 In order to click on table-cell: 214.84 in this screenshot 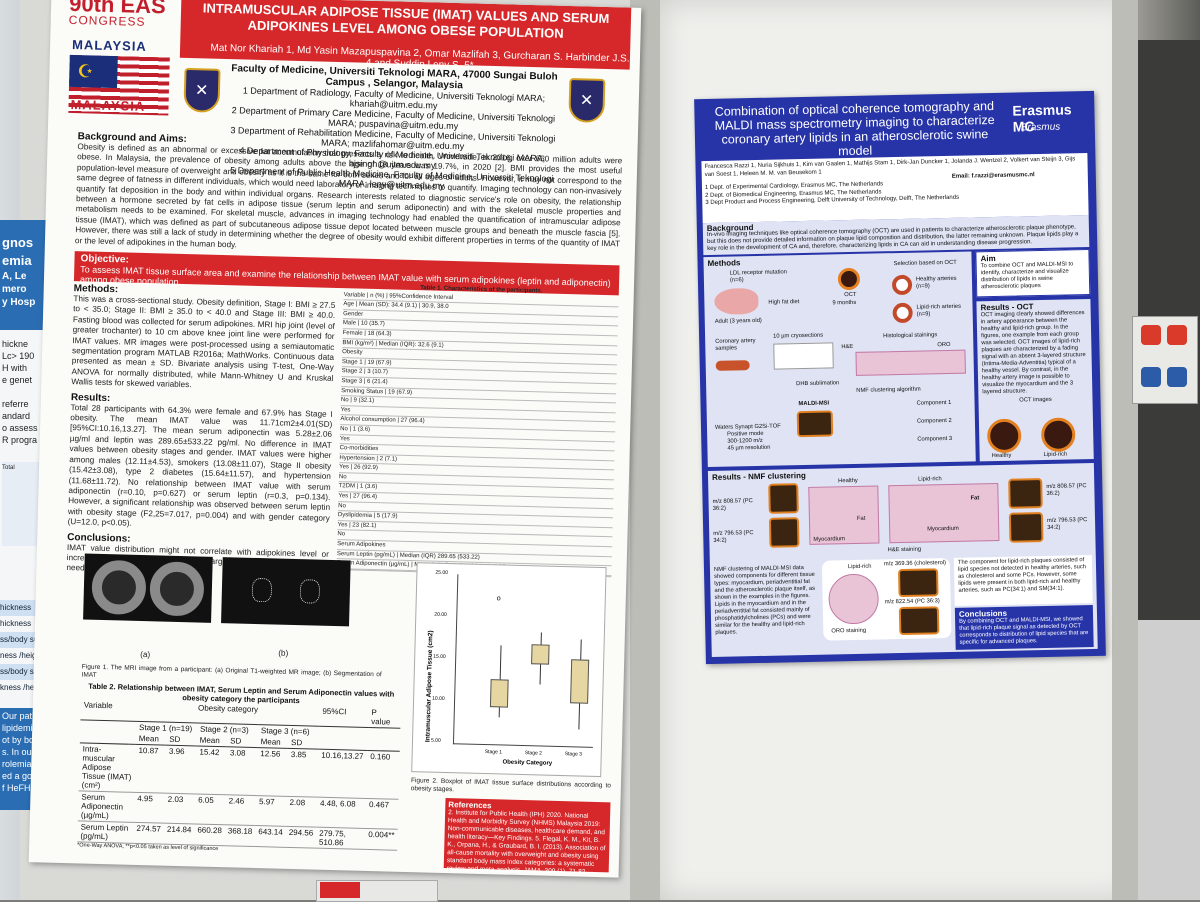, I will do `click(179, 829)`.